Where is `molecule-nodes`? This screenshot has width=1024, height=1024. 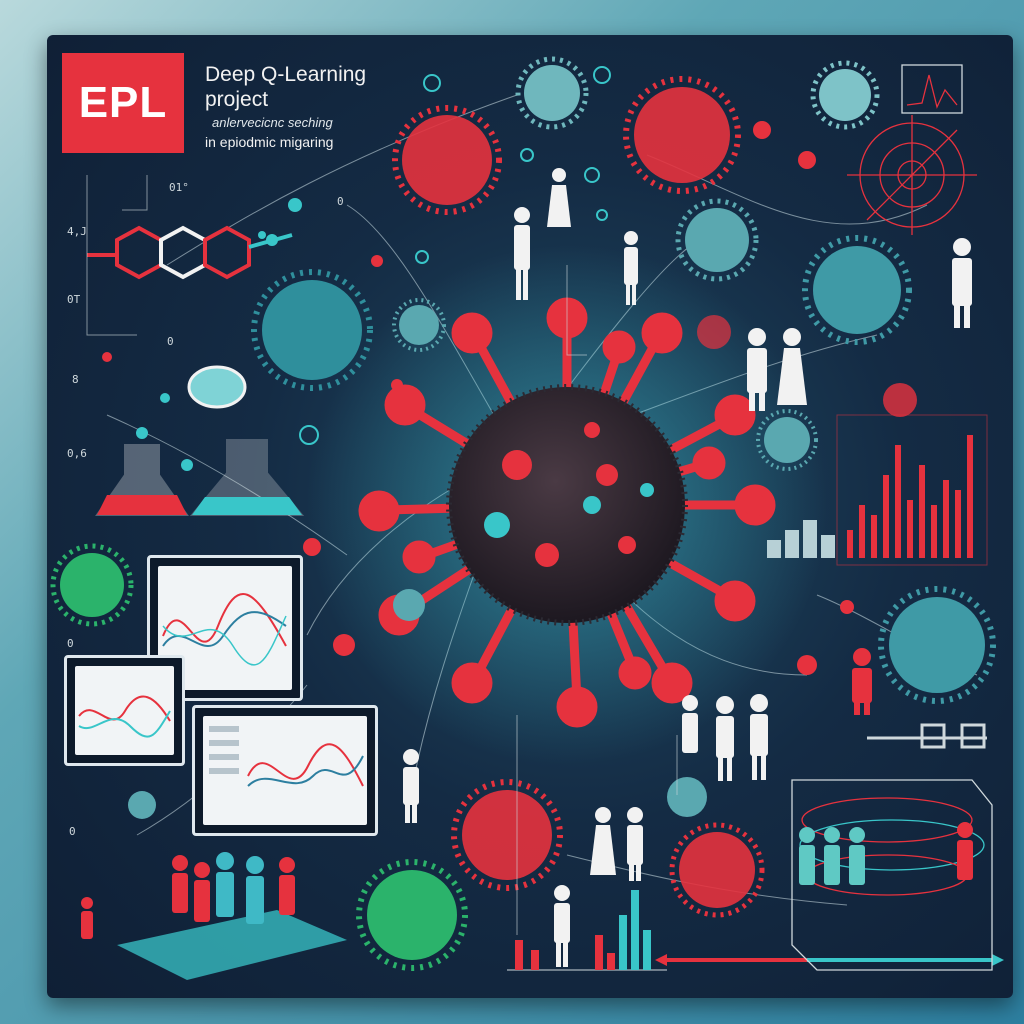 molecule-nodes is located at coordinates (219, 334).